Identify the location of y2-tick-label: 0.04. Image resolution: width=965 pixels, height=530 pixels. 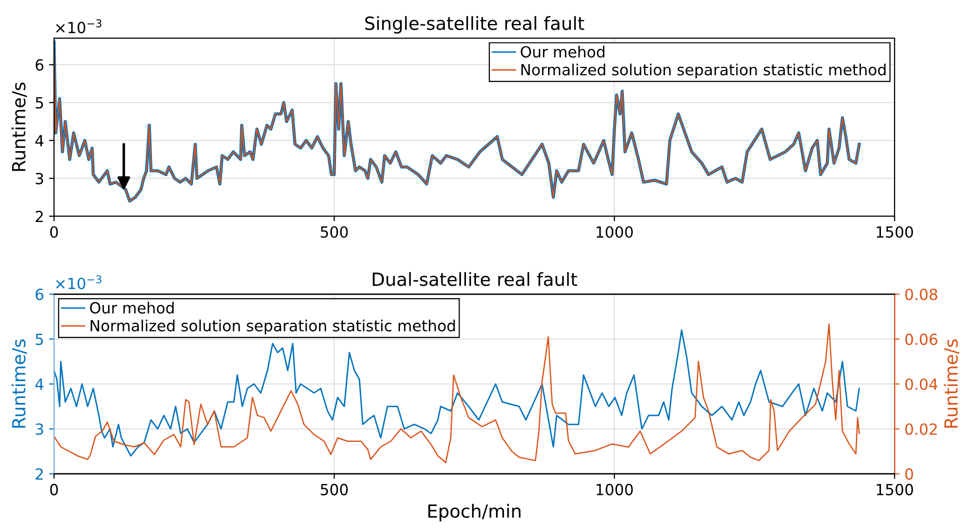
(921, 384).